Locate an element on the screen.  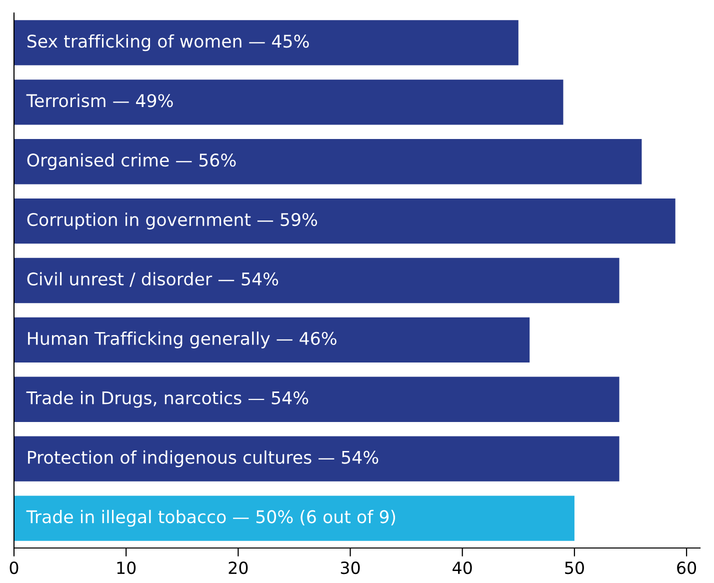
x-tick-label: 10 is located at coordinates (126, 567).